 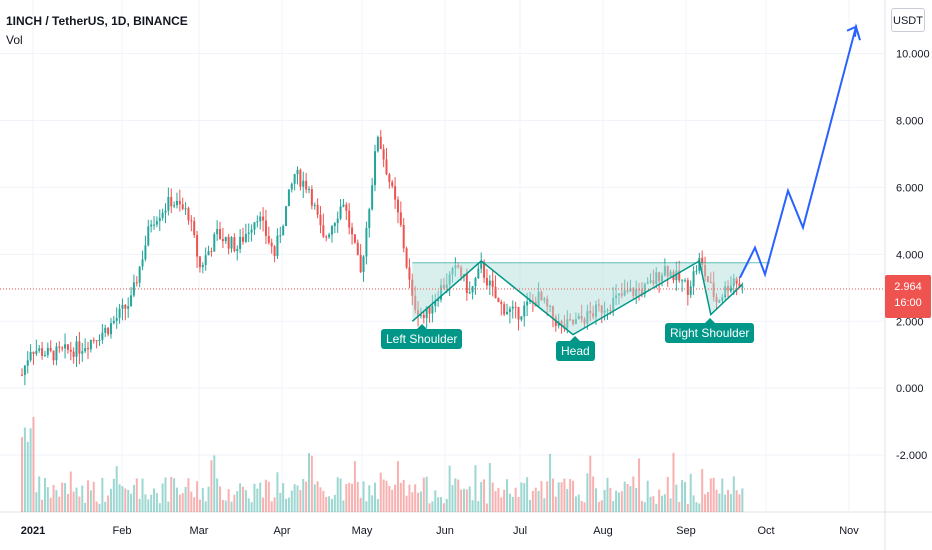 What do you see at coordinates (422, 336) in the screenshot?
I see `left-shoulder-label: Left Shoulder` at bounding box center [422, 336].